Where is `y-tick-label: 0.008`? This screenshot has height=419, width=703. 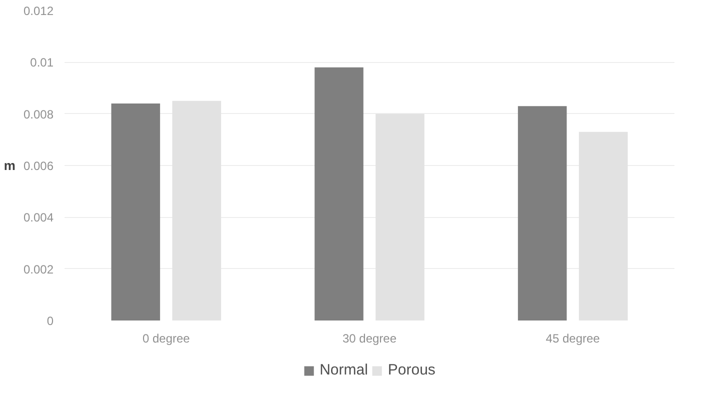
y-tick-label: 0.008 is located at coordinates (38, 114).